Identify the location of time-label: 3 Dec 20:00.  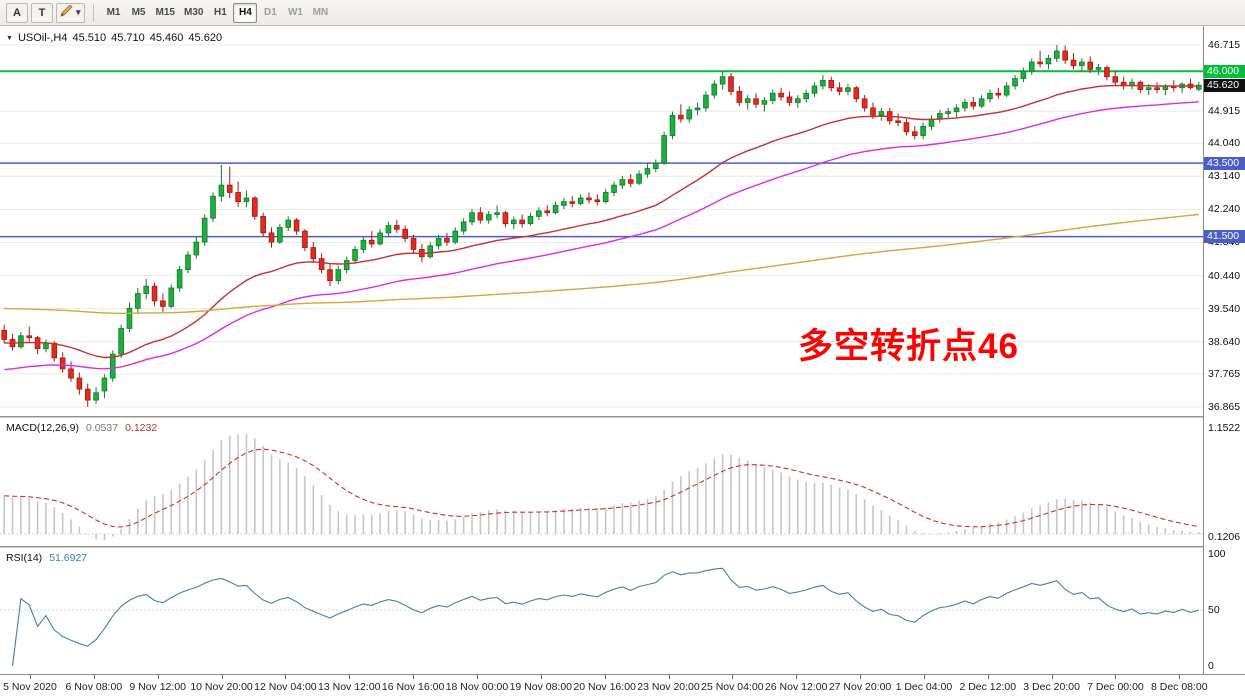
(1051, 687).